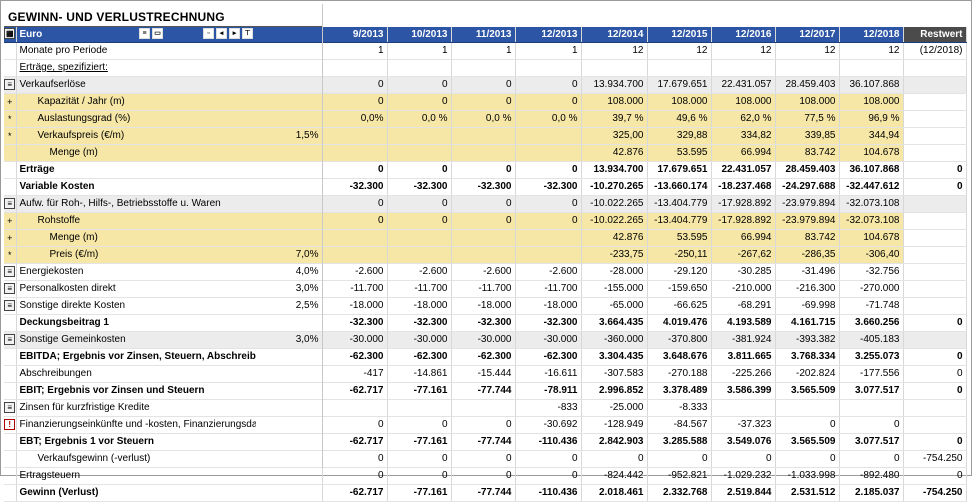 Image resolution: width=972 pixels, height=502 pixels. Describe the element at coordinates (10, 238) in the screenshot. I see `row-gutter: +` at that location.